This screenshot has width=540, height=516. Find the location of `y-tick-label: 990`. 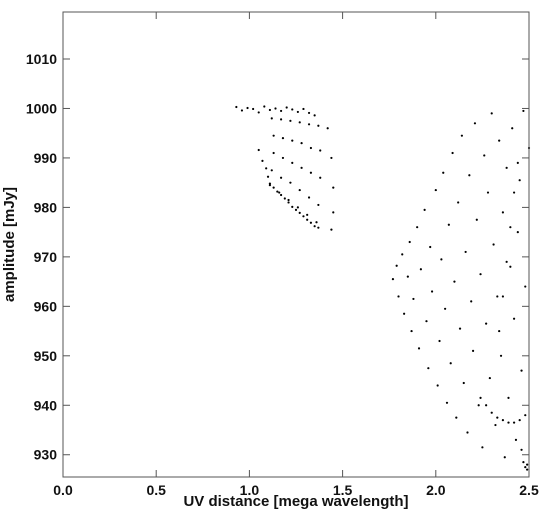

y-tick-label: 990 is located at coordinates (46, 158).